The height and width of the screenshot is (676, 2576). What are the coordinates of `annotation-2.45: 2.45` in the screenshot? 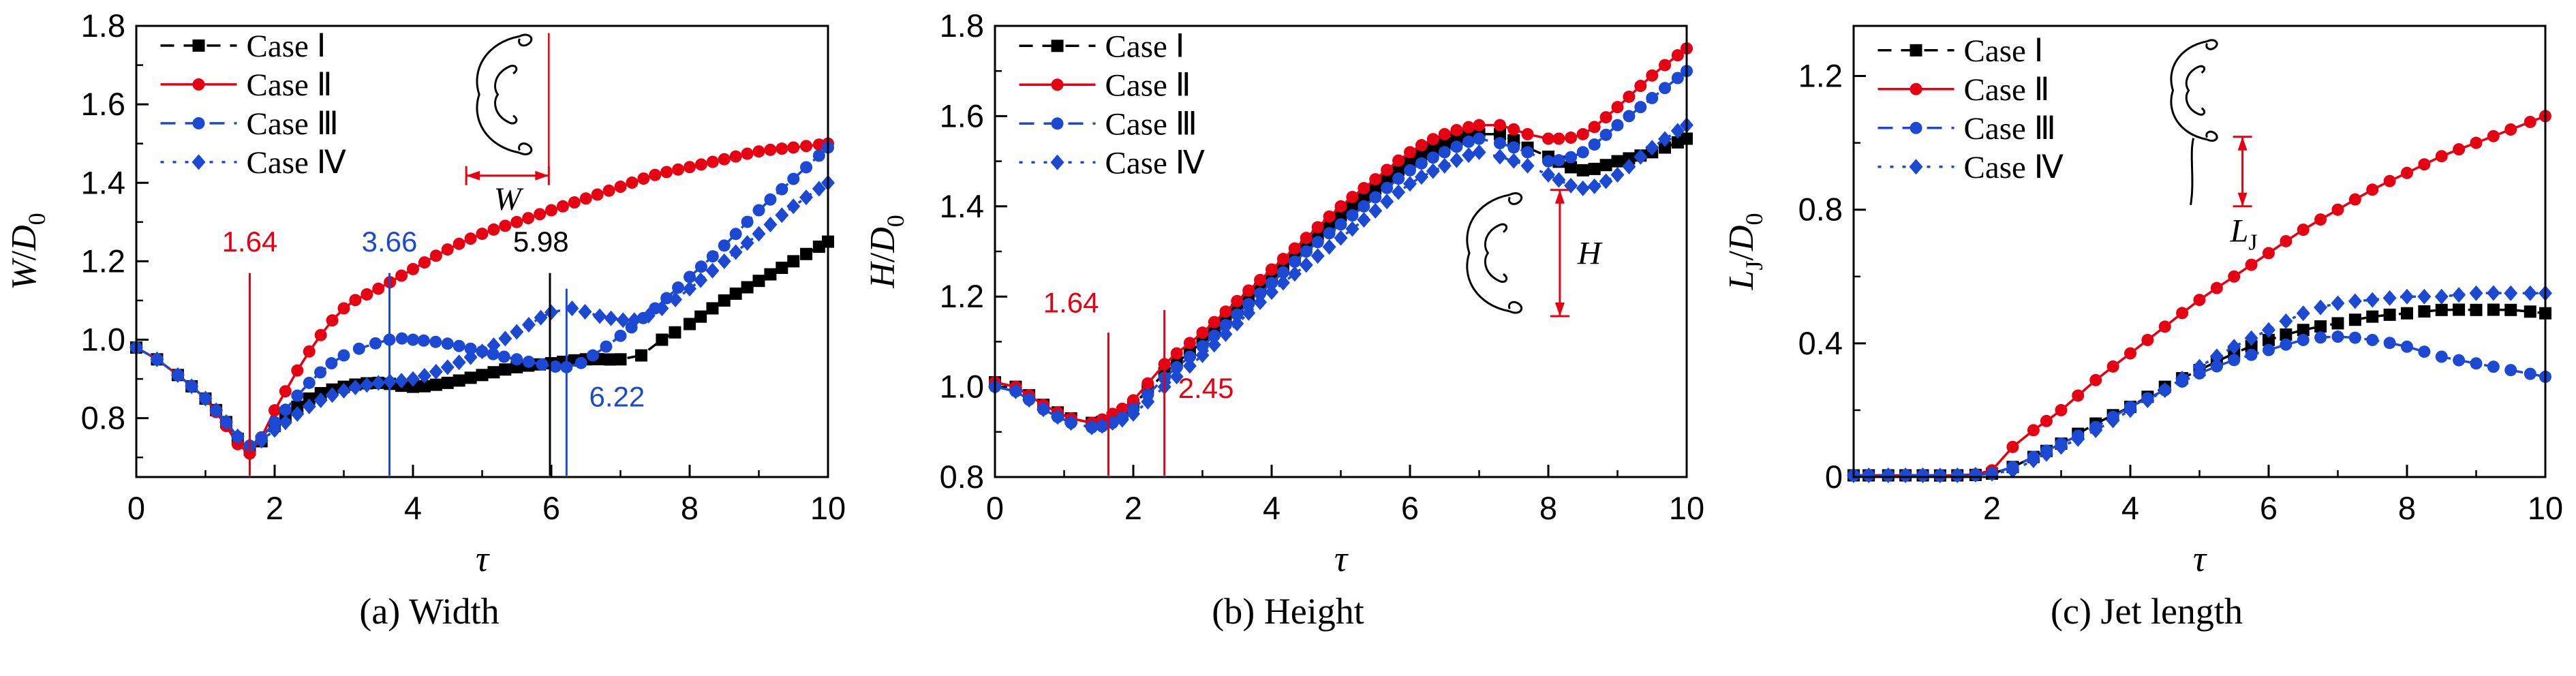 It's located at (1198, 393).